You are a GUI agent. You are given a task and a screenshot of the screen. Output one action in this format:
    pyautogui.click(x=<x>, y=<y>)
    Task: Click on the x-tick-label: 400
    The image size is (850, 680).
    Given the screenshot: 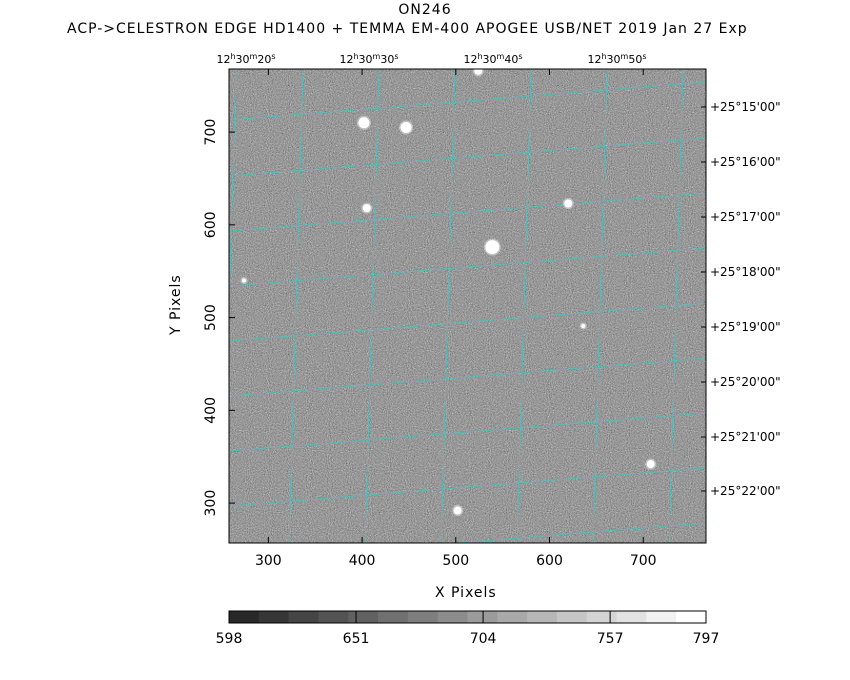 What is the action you would take?
    pyautogui.click(x=362, y=561)
    